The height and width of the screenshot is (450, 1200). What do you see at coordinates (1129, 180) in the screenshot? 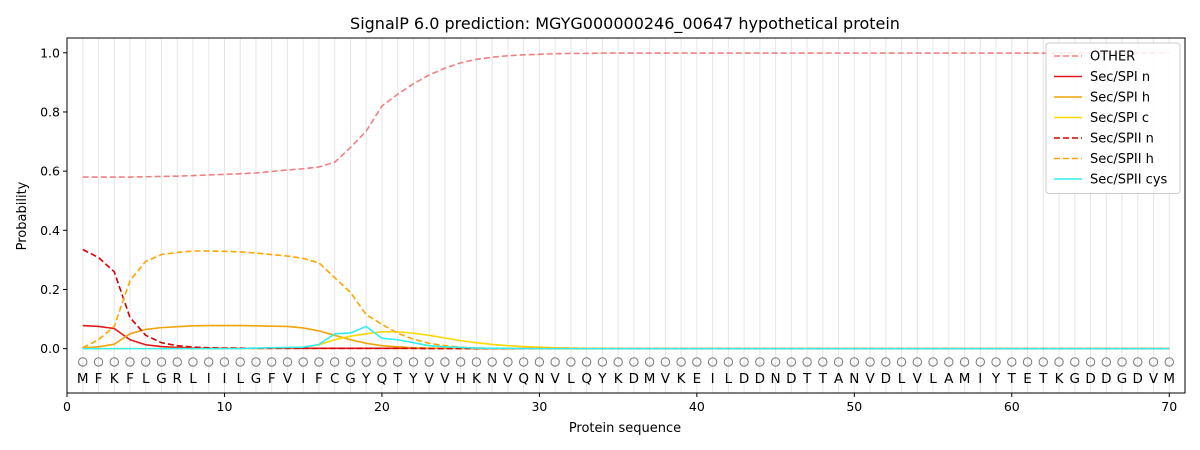
I see `legend-entry: Sec/SPII cys` at bounding box center [1129, 180].